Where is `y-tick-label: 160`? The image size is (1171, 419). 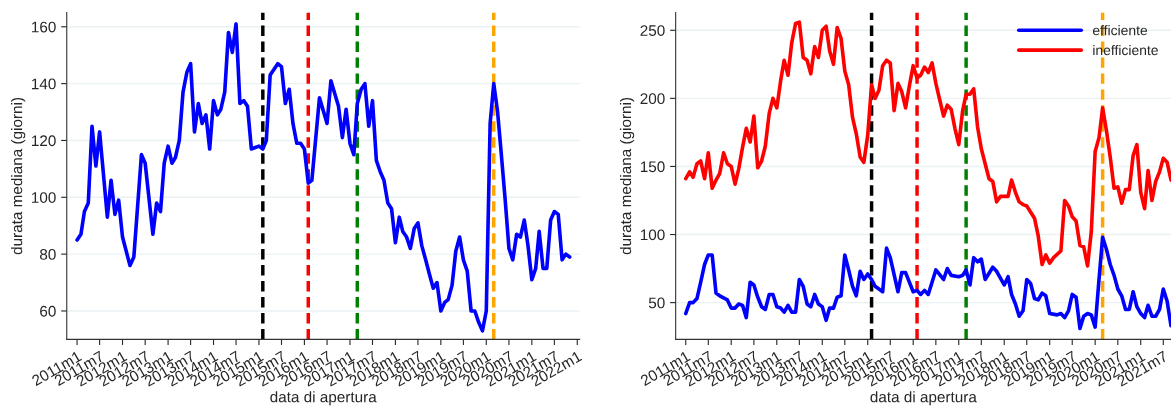
y-tick-label: 160 is located at coordinates (44, 27).